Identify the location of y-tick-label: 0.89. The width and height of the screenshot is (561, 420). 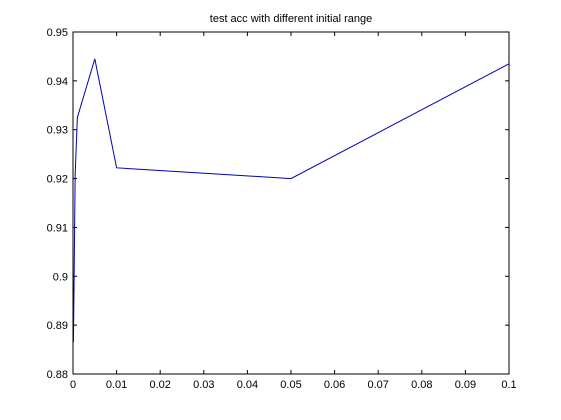
(57, 326).